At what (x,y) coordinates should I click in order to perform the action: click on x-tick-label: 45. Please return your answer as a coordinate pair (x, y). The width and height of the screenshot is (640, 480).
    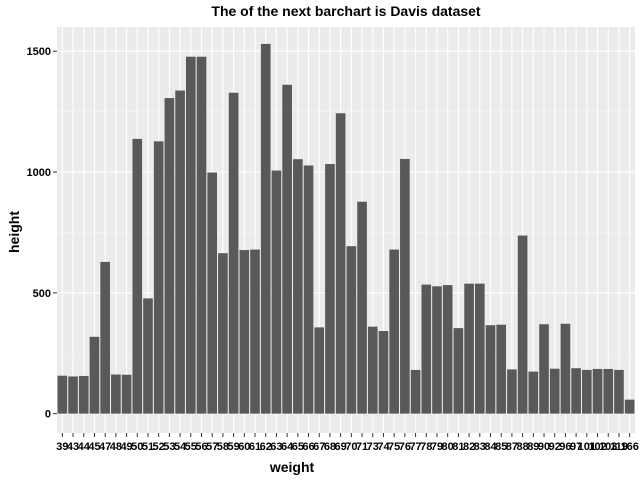
    Looking at the image, I should click on (94, 447).